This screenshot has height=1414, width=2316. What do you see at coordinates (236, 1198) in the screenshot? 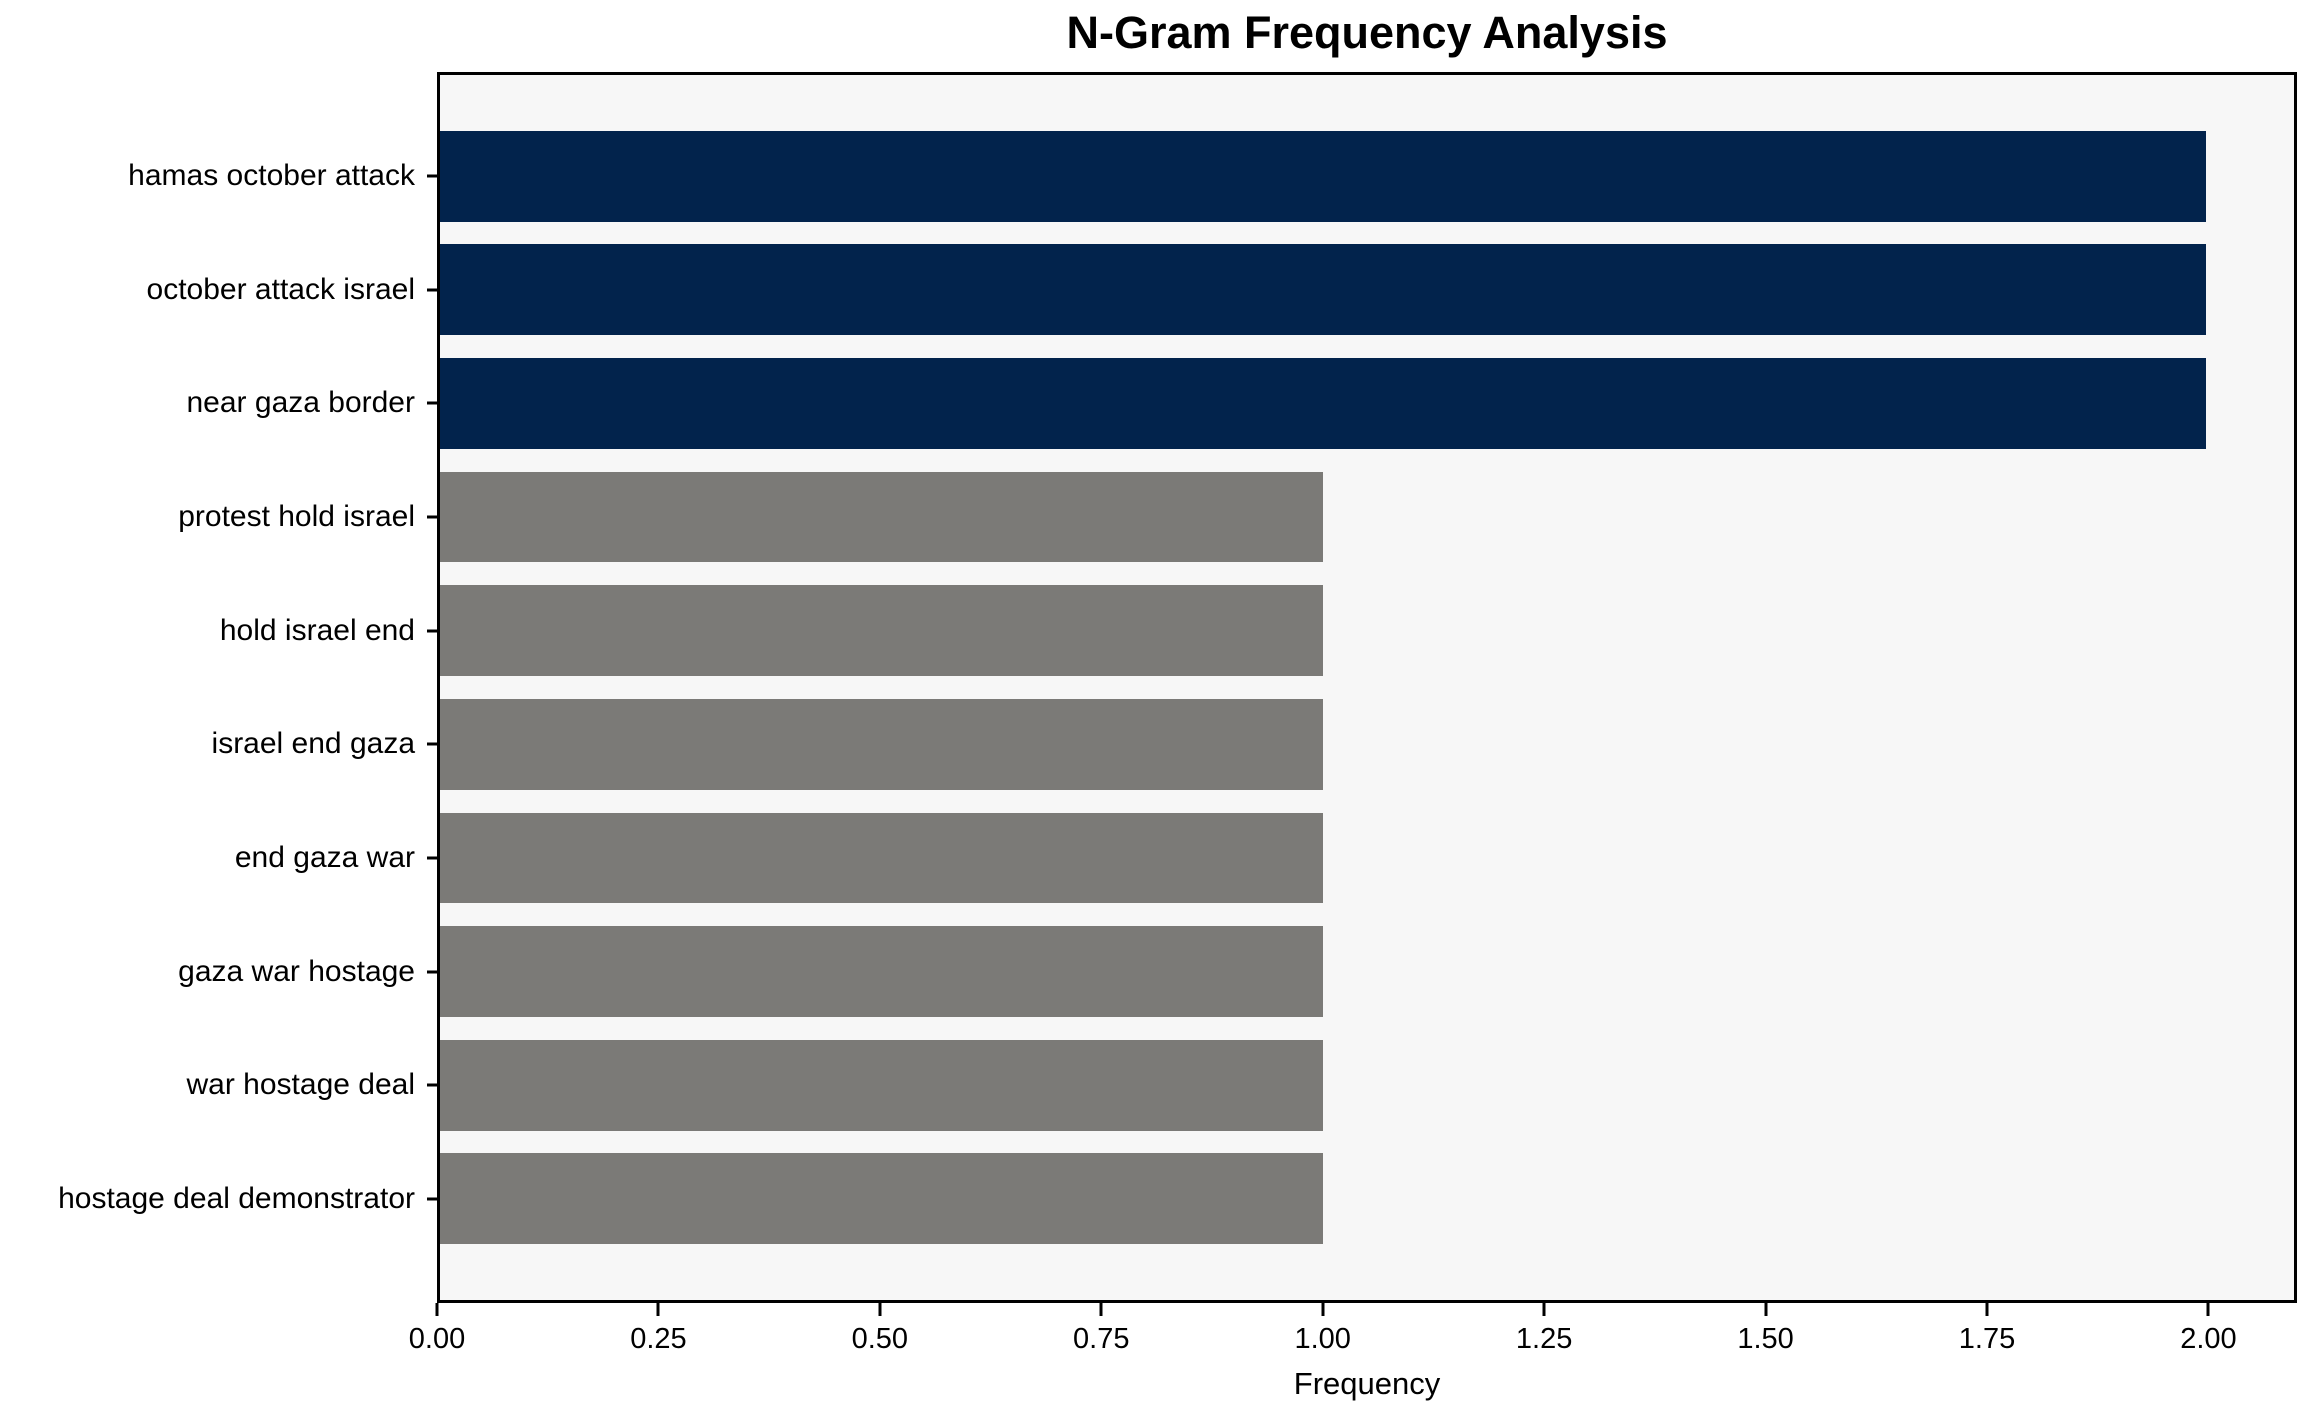
I see `y-axis-label: hostage deal demonstrator` at bounding box center [236, 1198].